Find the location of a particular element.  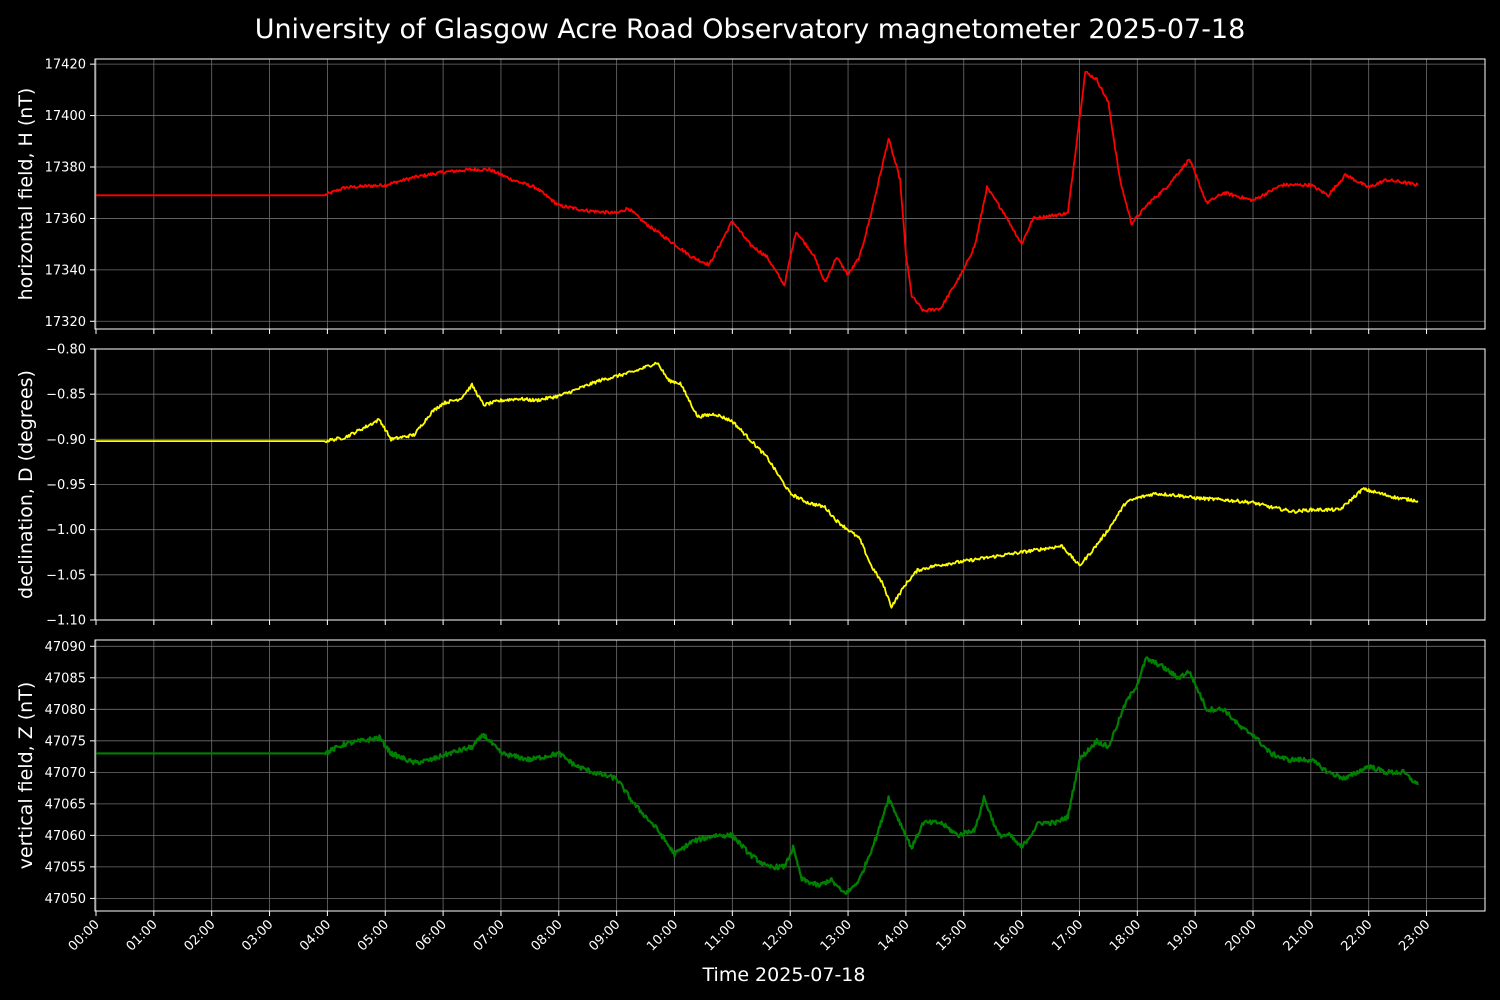

y-tick-label: −0.90 is located at coordinates (66, 440).